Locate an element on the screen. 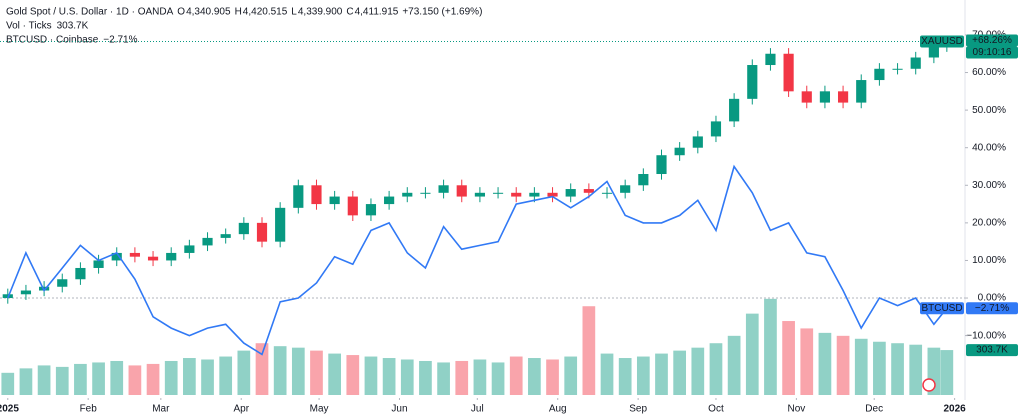  ohlc-label: O is located at coordinates (181, 12).